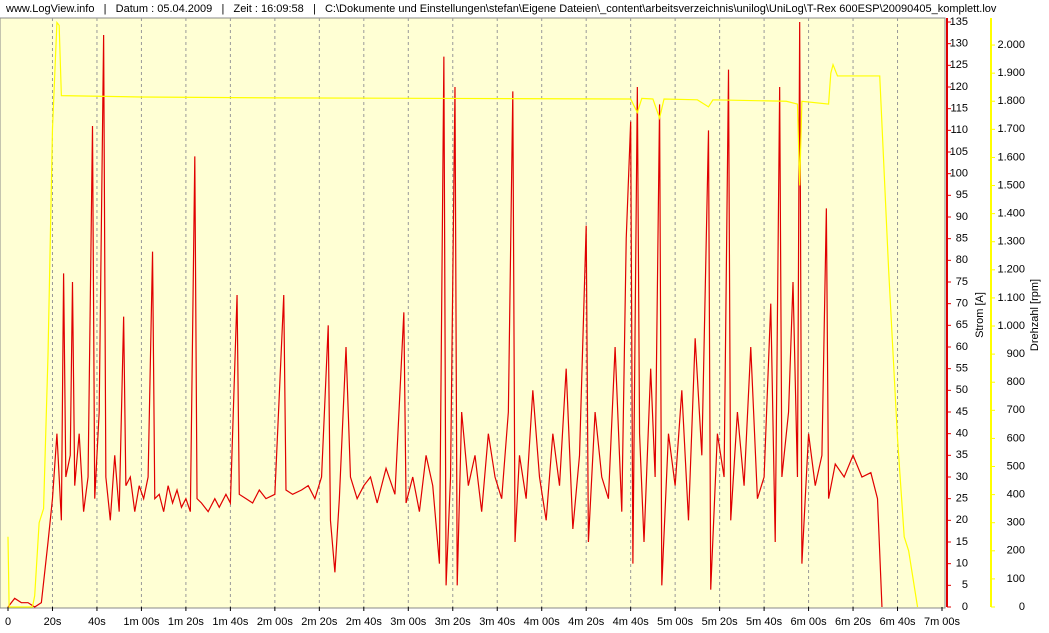 The height and width of the screenshot is (633, 1049). What do you see at coordinates (1016, 382) in the screenshot?
I see `y2-tick-label: 800` at bounding box center [1016, 382].